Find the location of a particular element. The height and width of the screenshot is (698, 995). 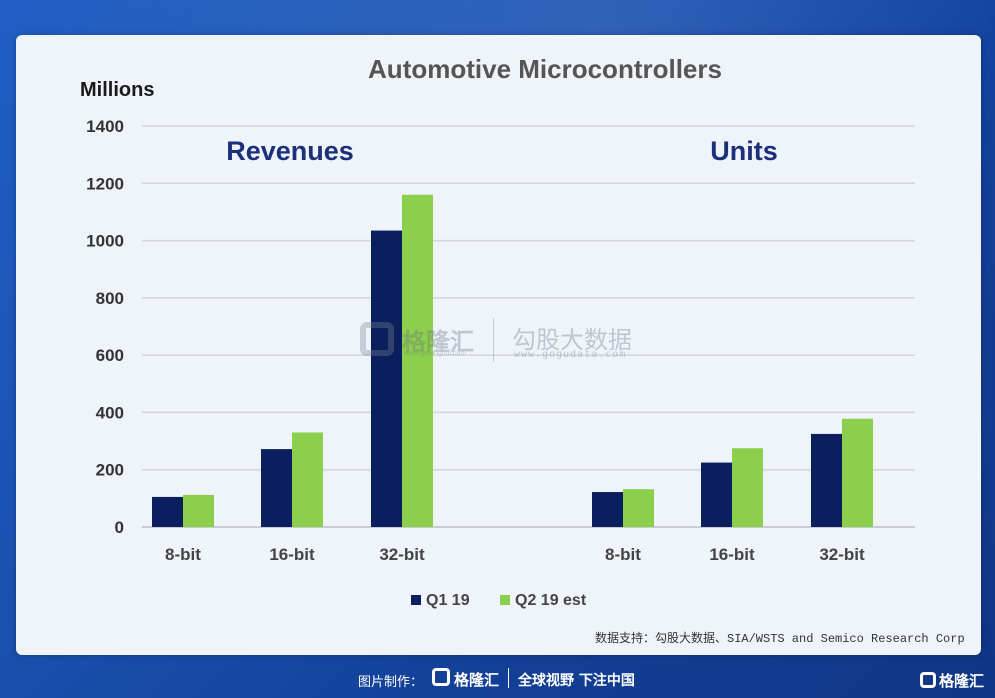

watermark-url-2: www.gogudata.com is located at coordinates (570, 354).